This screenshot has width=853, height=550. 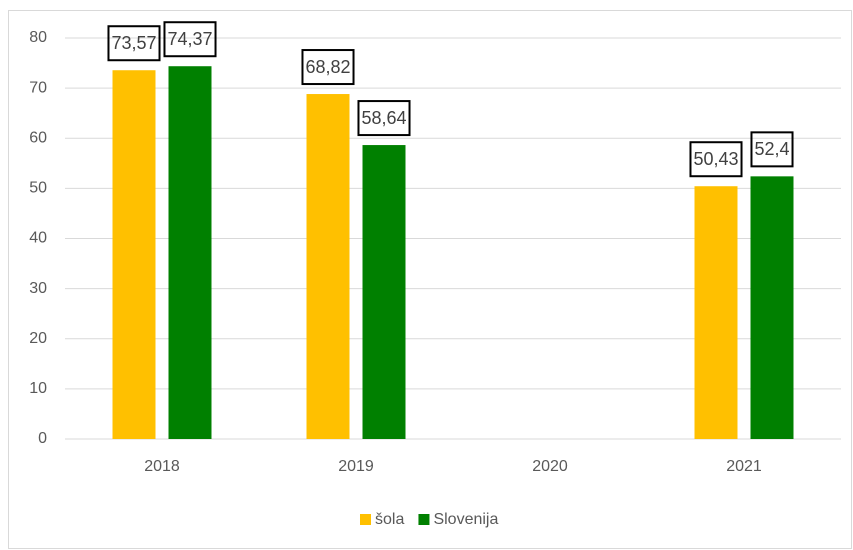 I want to click on x-tick-label: 2020, so click(x=550, y=466).